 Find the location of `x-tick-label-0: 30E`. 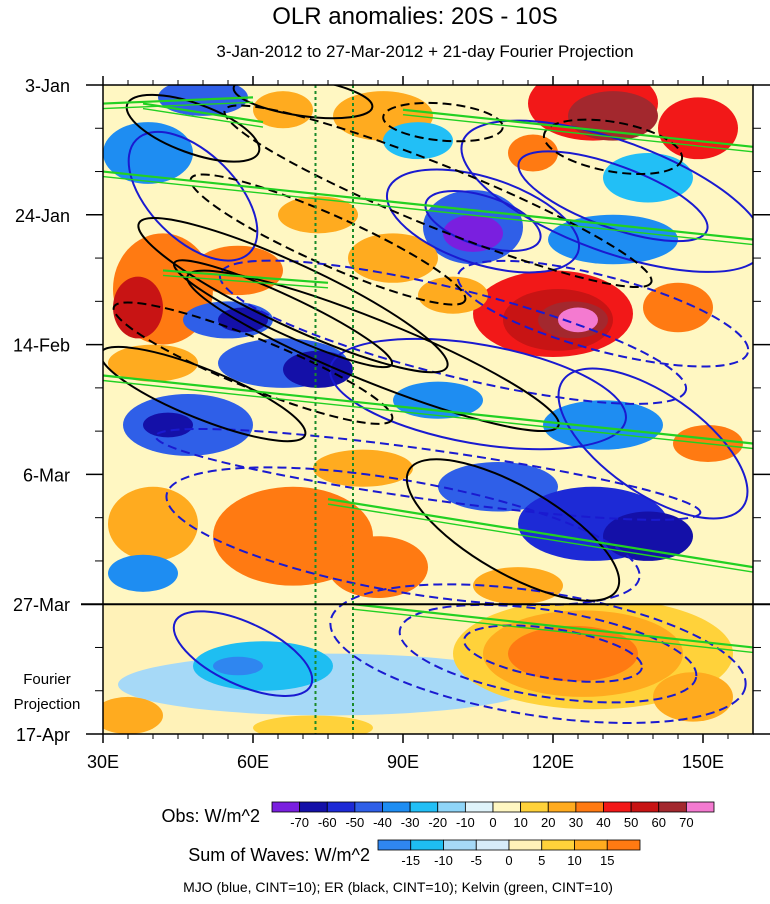

x-tick-label-0: 30E is located at coordinates (103, 762).